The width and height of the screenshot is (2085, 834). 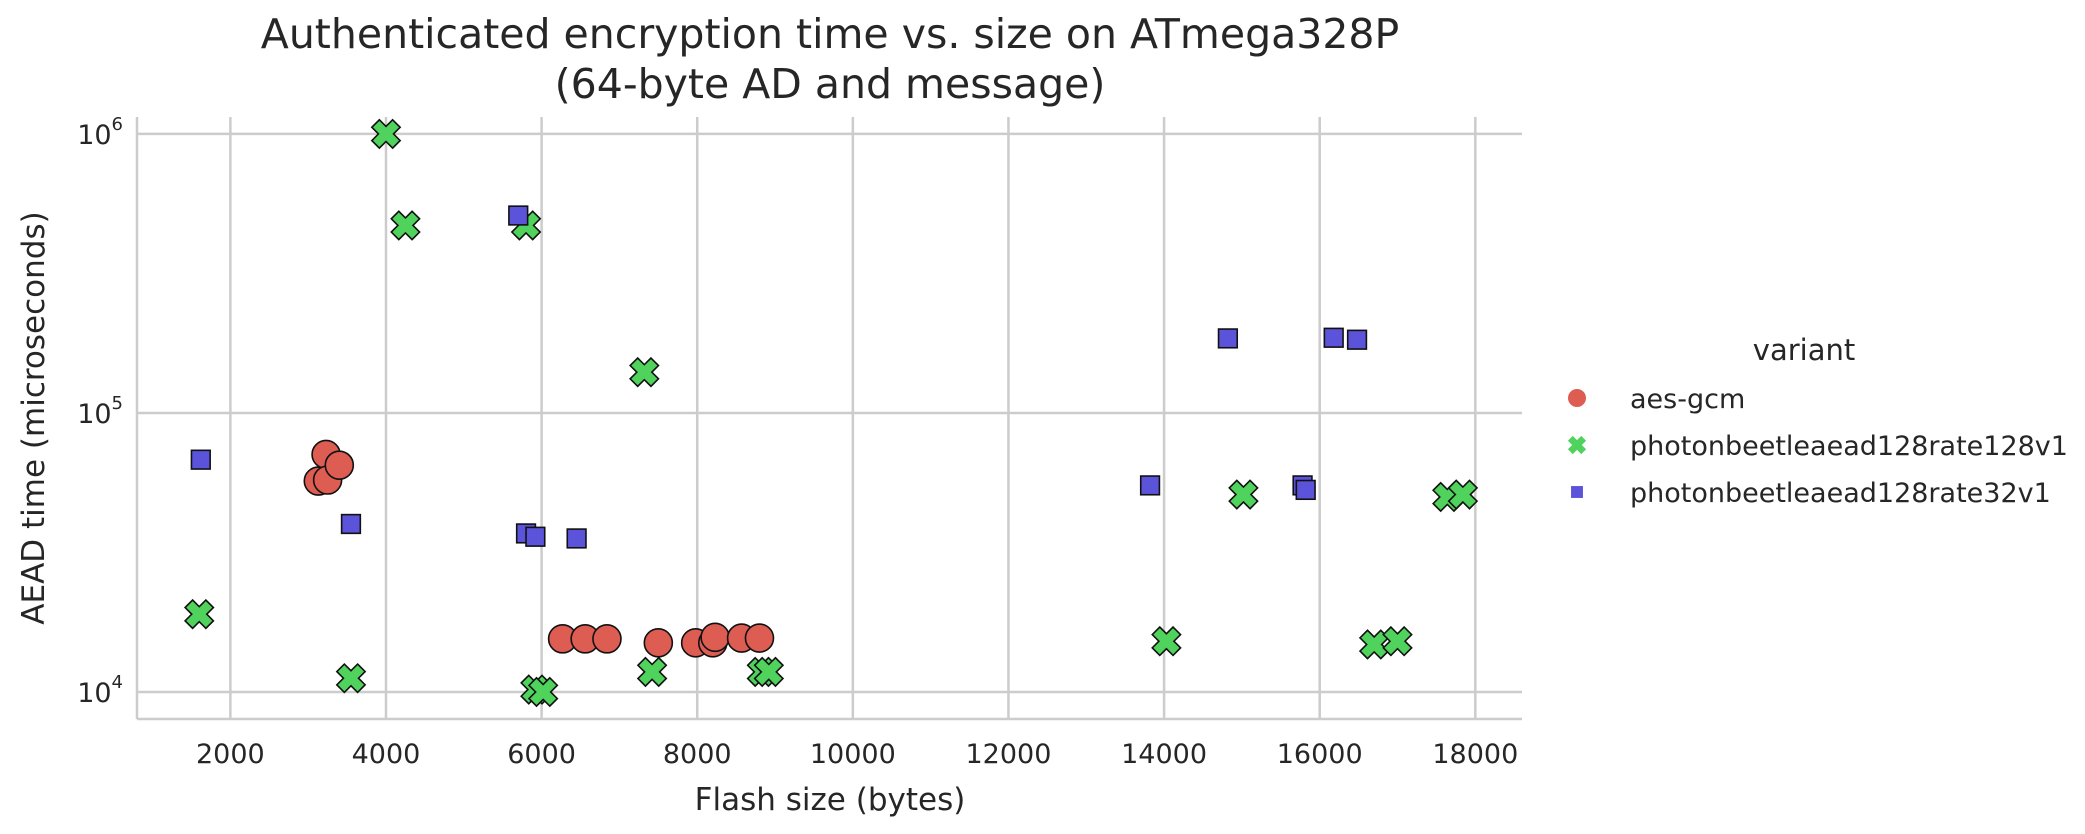 I want to click on legend-marker-aes-gcm, so click(x=1577, y=398).